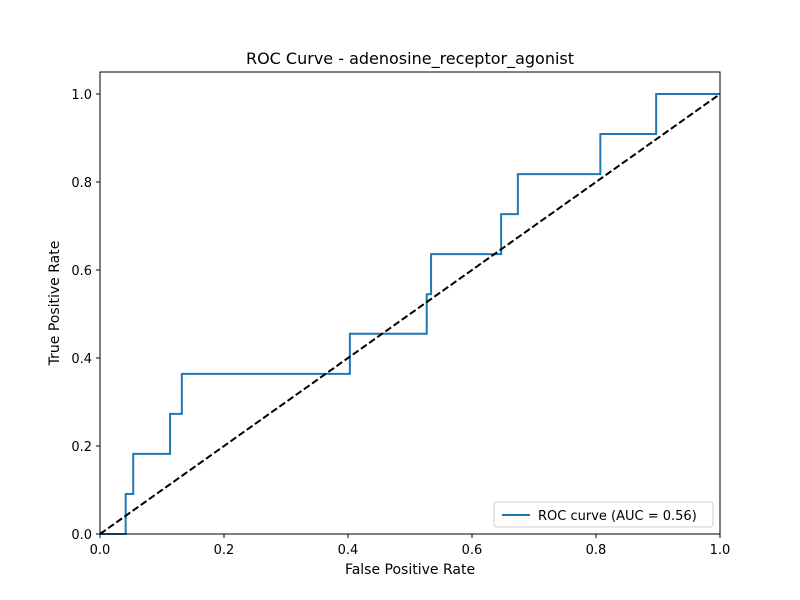 This screenshot has width=800, height=600. I want to click on y-tick-label: 0.2, so click(81, 447).